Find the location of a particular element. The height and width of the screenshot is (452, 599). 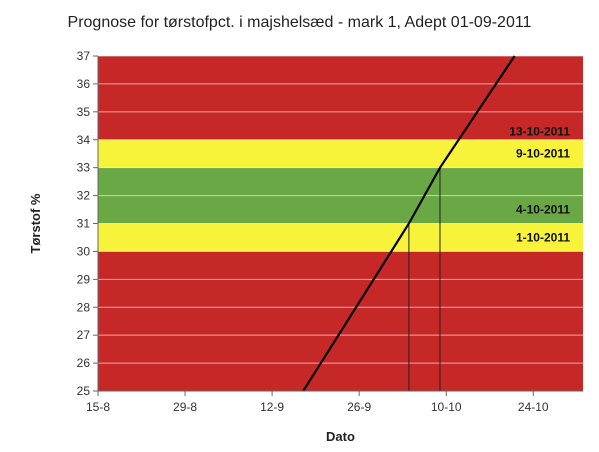

date-annotation: 4-10-2011 is located at coordinates (543, 210).